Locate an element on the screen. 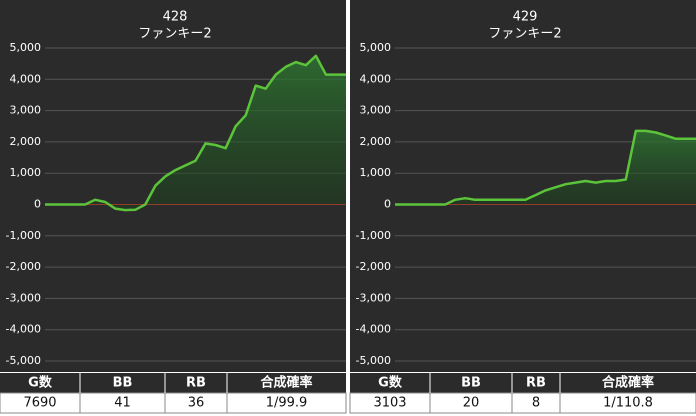 The image size is (696, 416). table-cell: 7690 is located at coordinates (39, 403).